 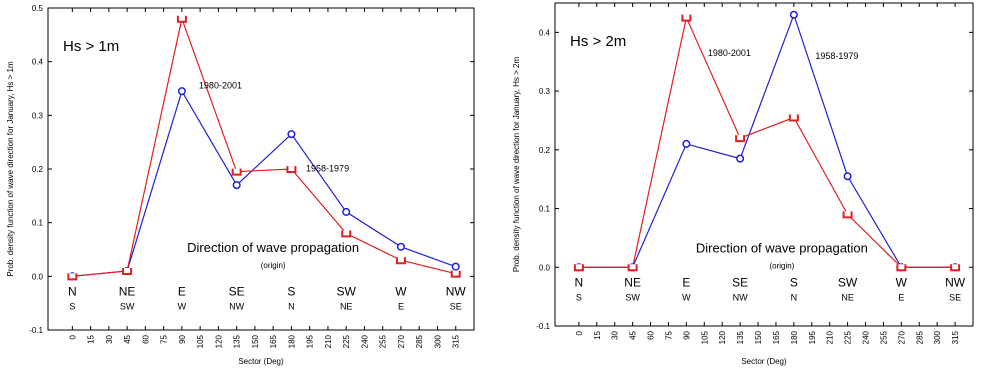 What do you see at coordinates (545, 91) in the screenshot?
I see `y-tick-label: 0.3` at bounding box center [545, 91].